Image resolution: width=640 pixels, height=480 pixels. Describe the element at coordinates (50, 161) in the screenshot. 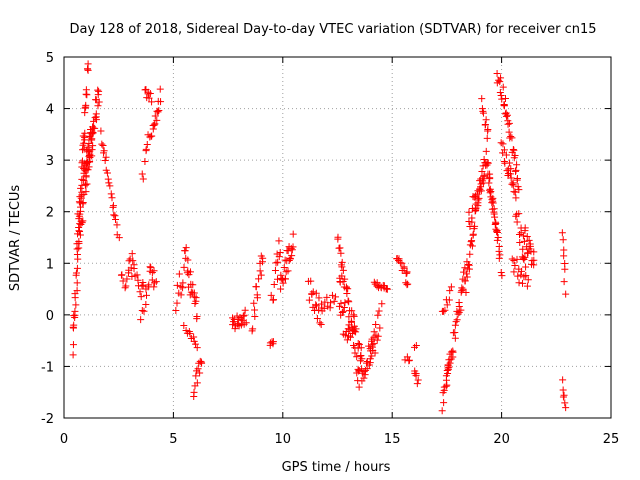

I see `y-tick-label: 3` at that location.